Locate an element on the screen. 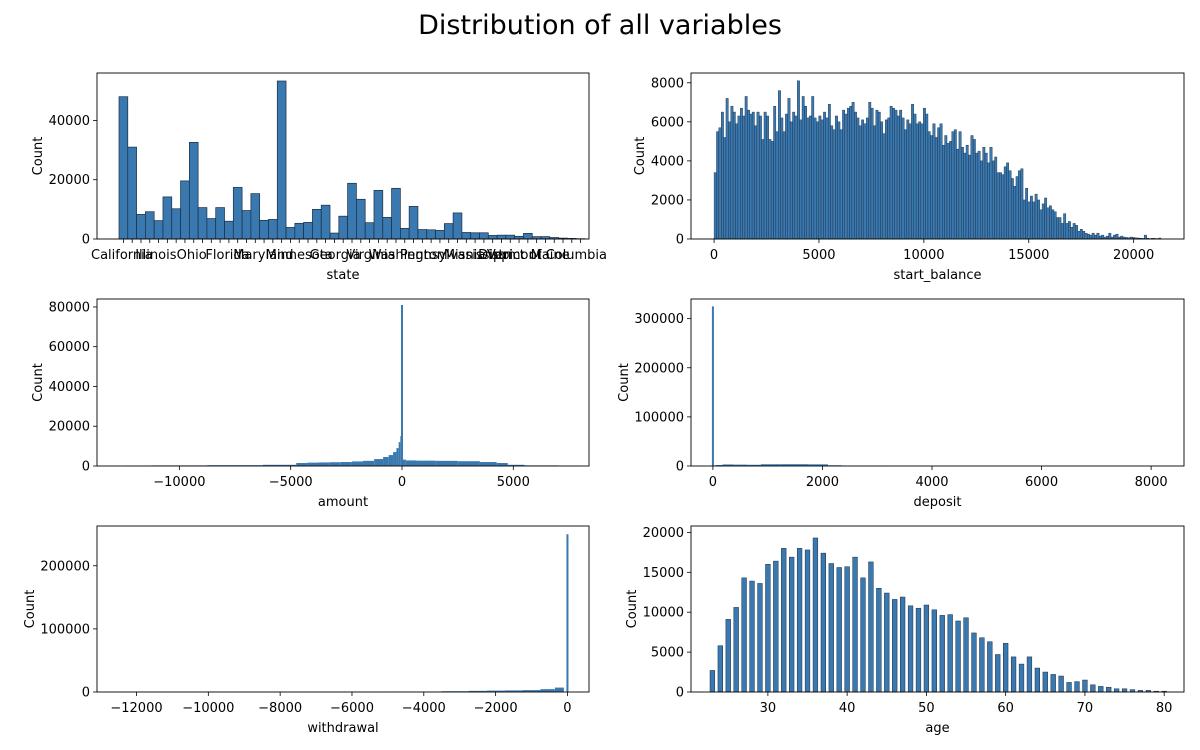 This screenshot has width=1200, height=750. y-tick-label: 300000 is located at coordinates (659, 319).